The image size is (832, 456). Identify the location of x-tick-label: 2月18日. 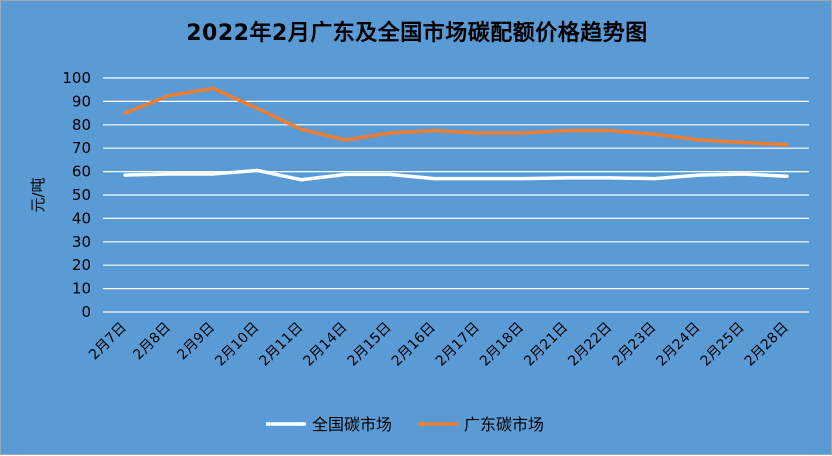
(502, 345).